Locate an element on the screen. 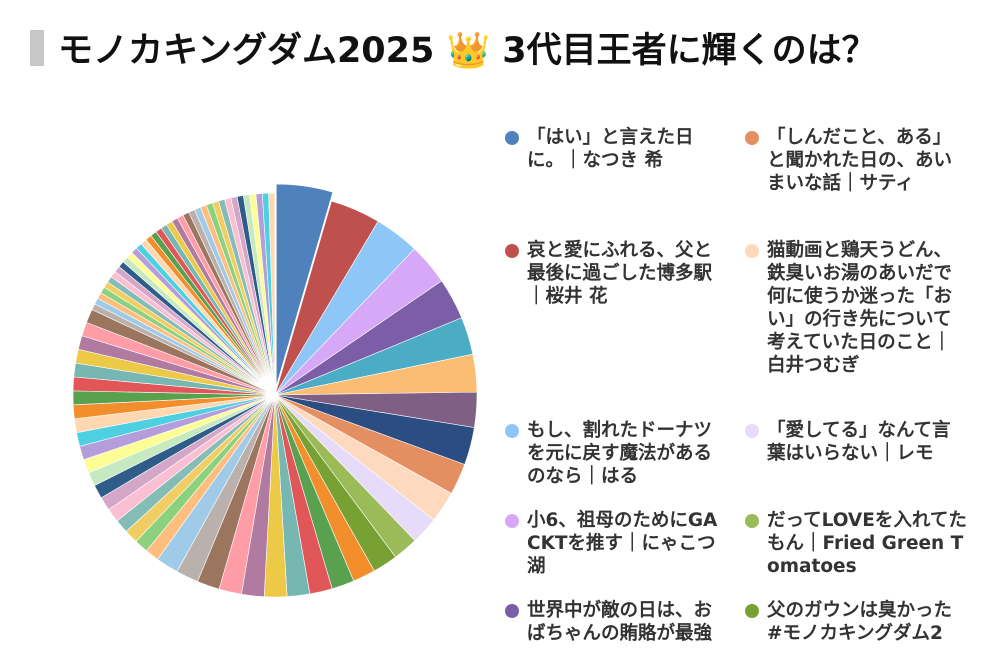 The image size is (994, 669). legend-entry: 「はい」と言えた日に。｜なつき 希 is located at coordinates (616, 149).